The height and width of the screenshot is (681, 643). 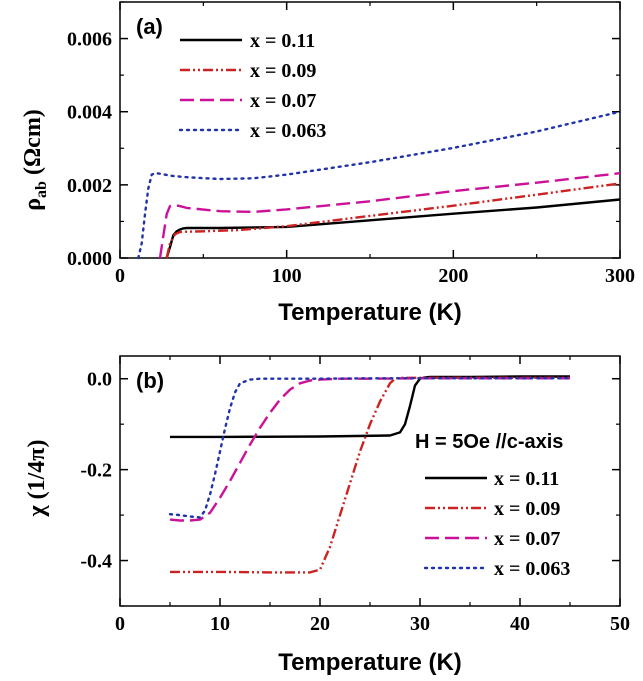 I want to click on panel-b-xtick-label: 40, so click(x=520, y=624).